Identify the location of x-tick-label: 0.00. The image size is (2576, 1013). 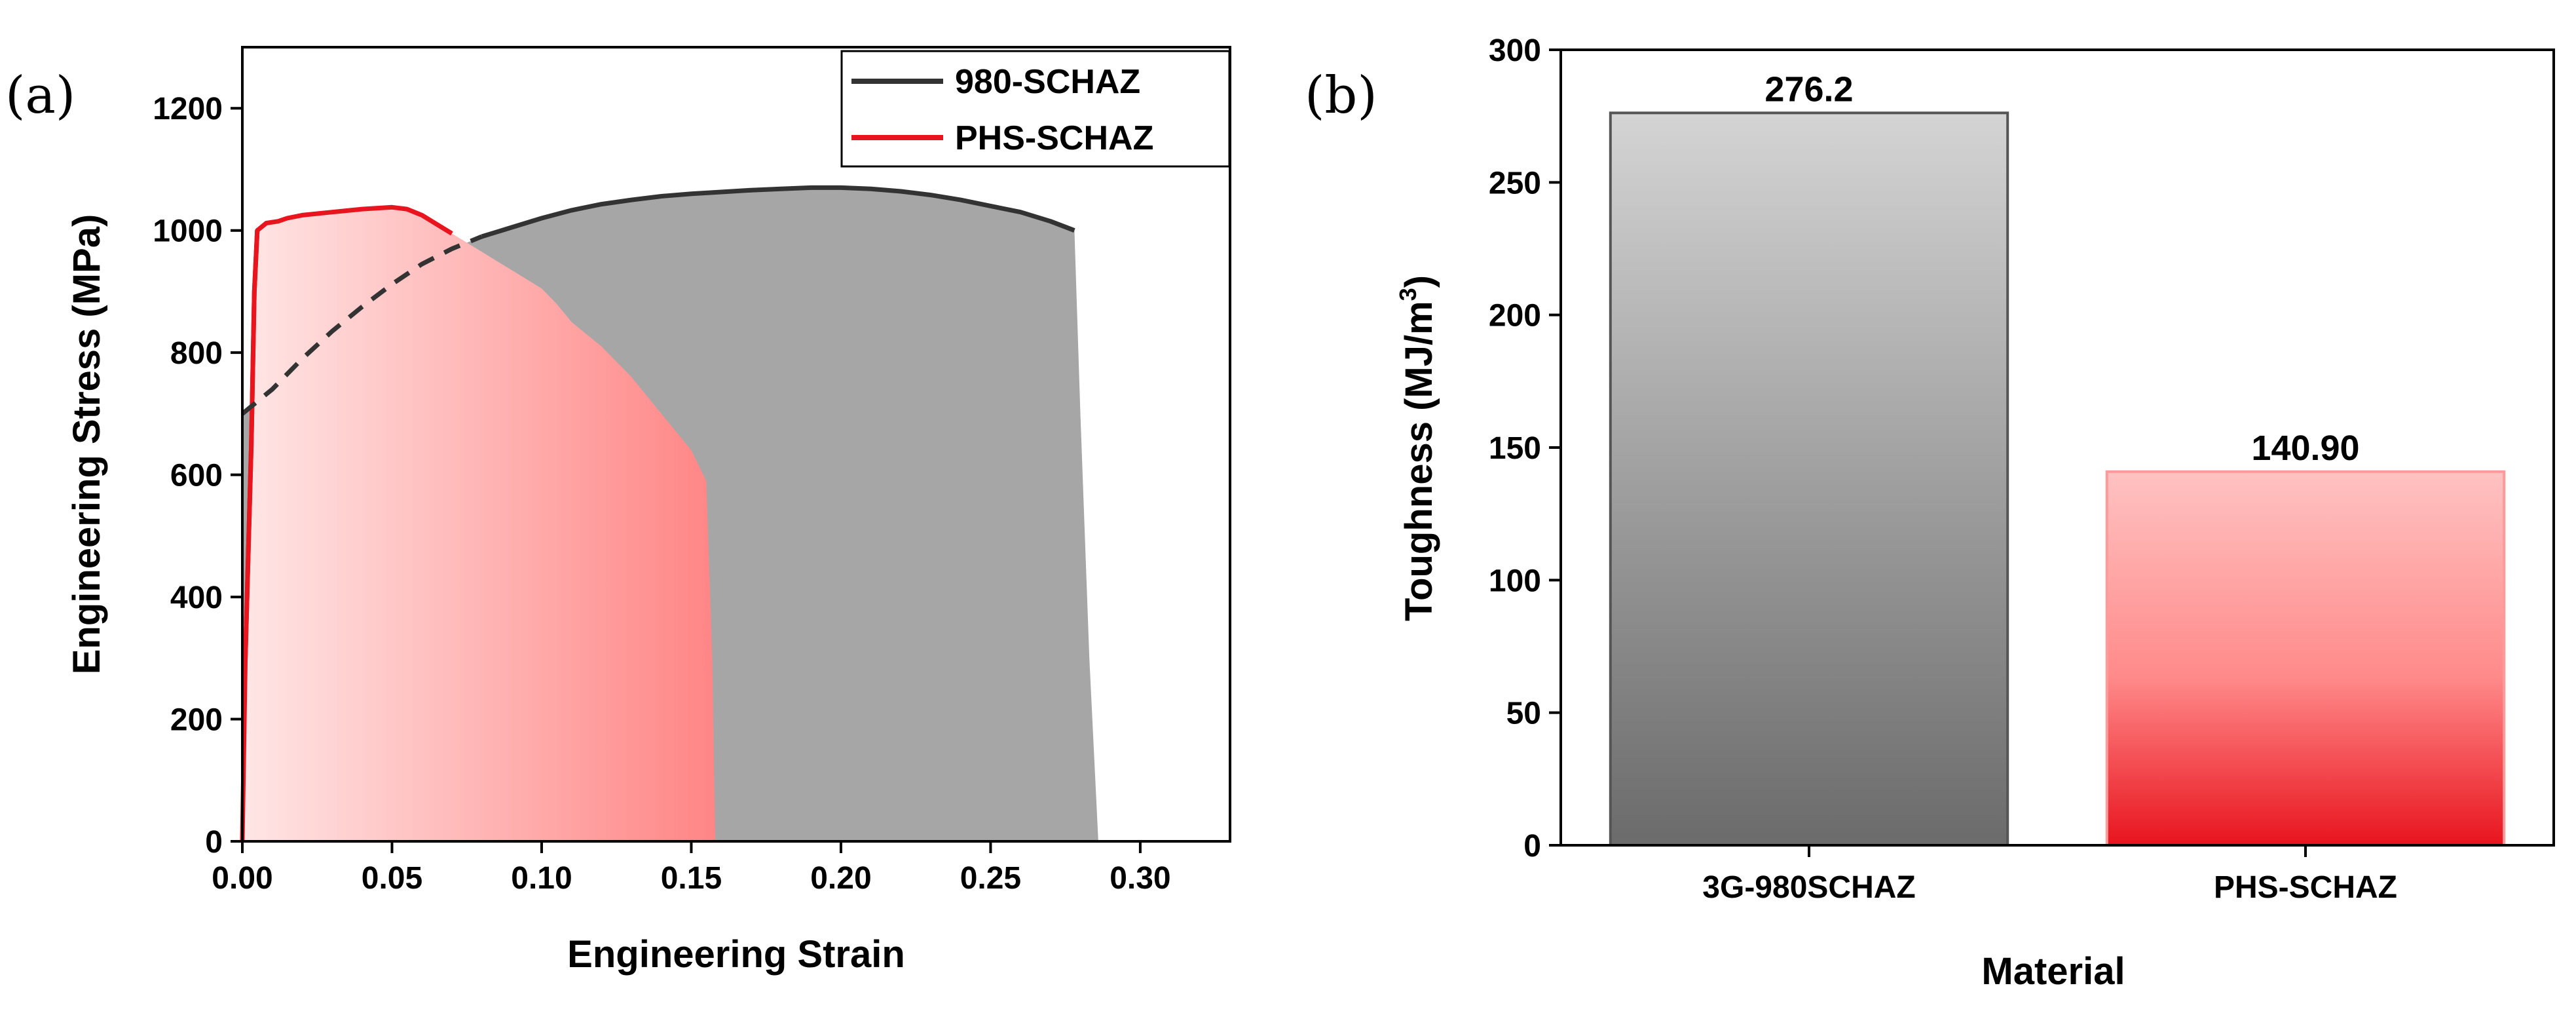
(242, 878).